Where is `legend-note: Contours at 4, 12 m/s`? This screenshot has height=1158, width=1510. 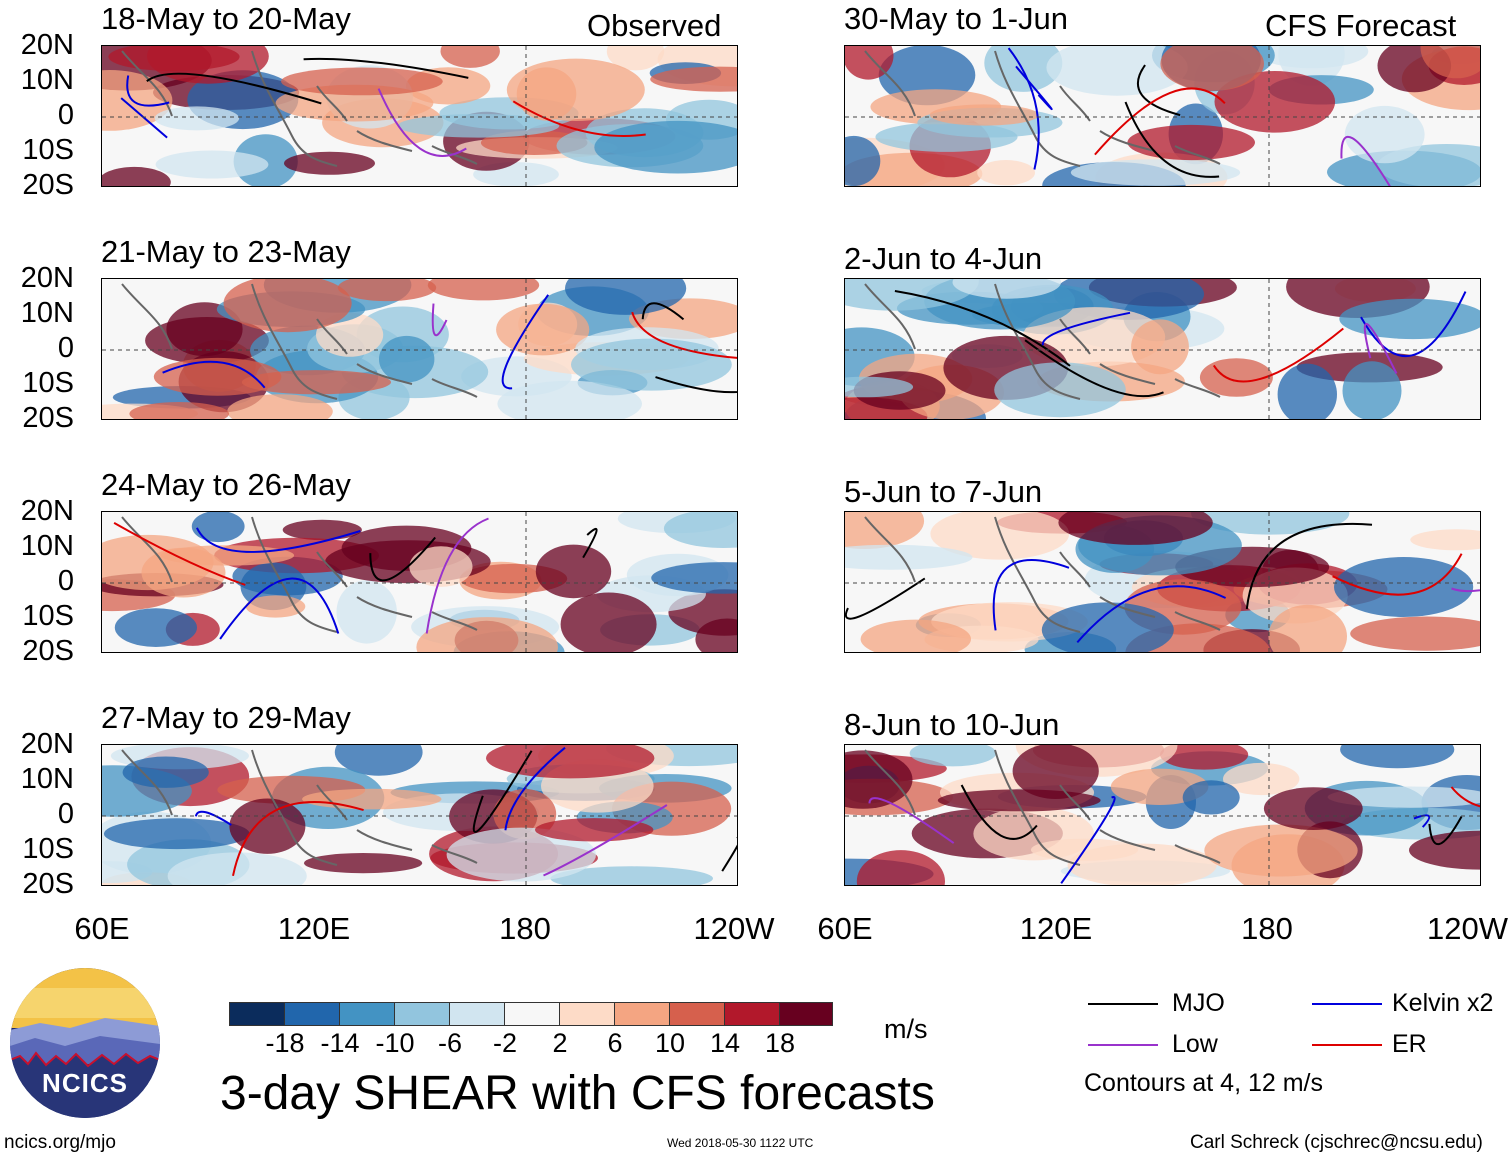
legend-note: Contours at 4, 12 m/s is located at coordinates (1204, 1083).